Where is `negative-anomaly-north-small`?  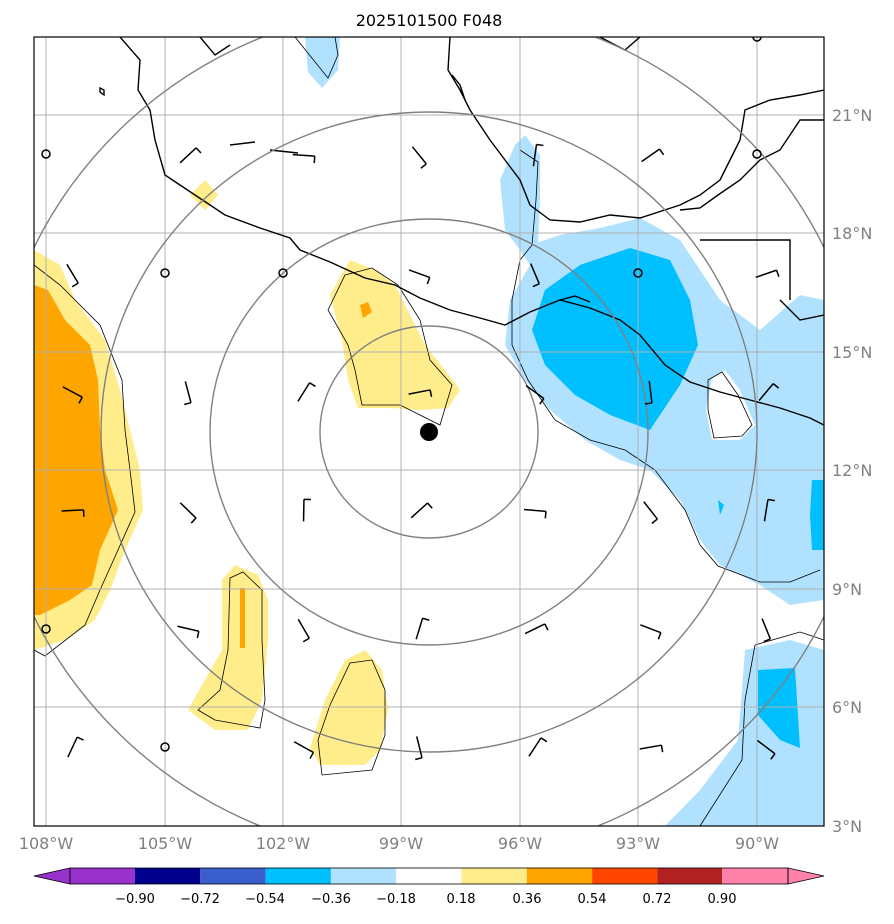 negative-anomaly-north-small is located at coordinates (322, 62).